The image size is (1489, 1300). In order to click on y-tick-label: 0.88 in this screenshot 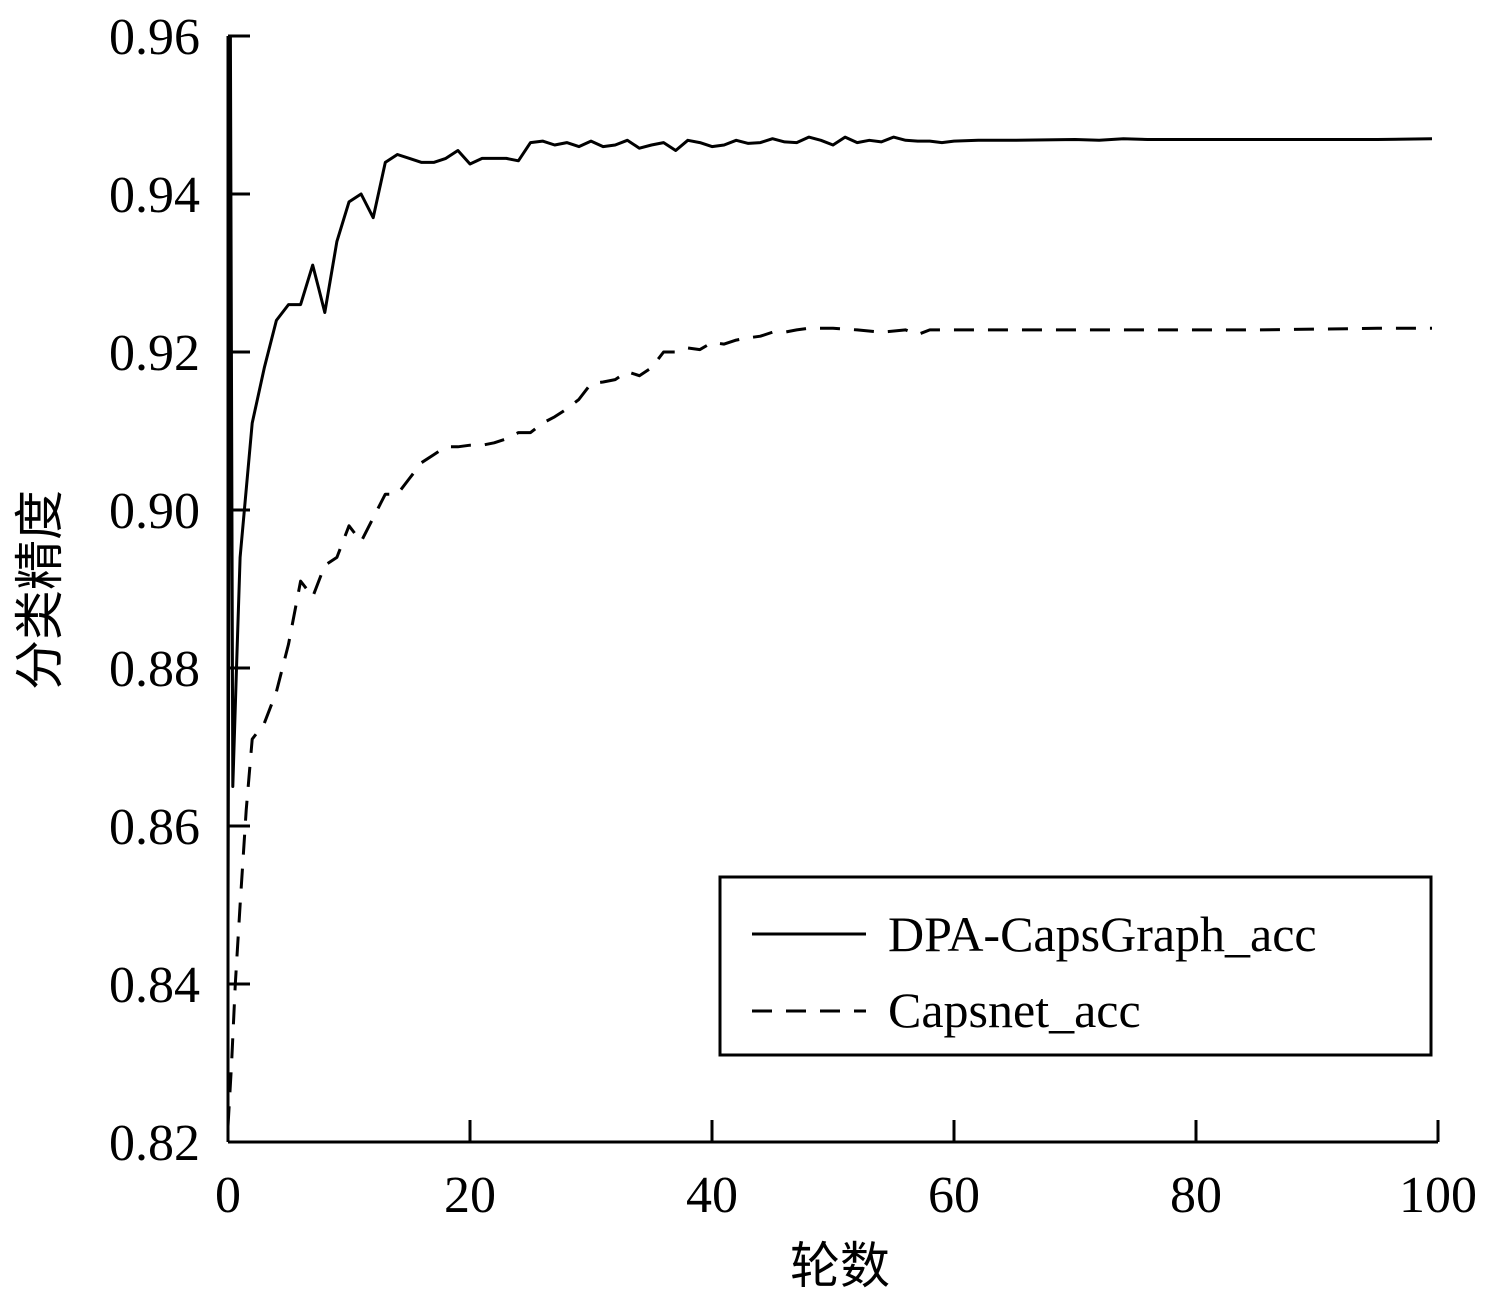, I will do `click(154, 669)`.